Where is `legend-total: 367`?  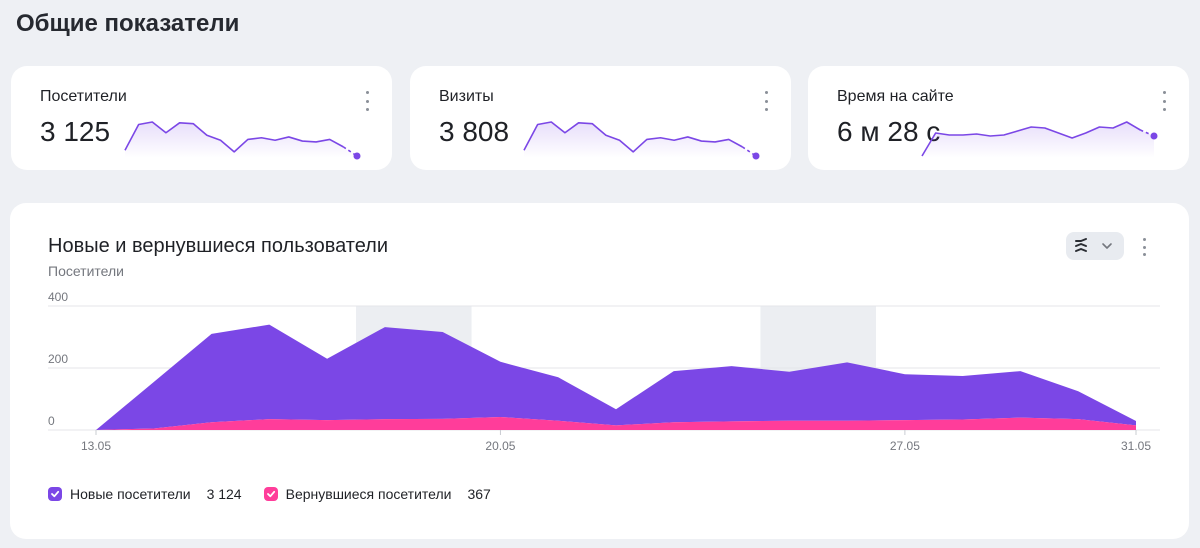
legend-total: 367 is located at coordinates (479, 494).